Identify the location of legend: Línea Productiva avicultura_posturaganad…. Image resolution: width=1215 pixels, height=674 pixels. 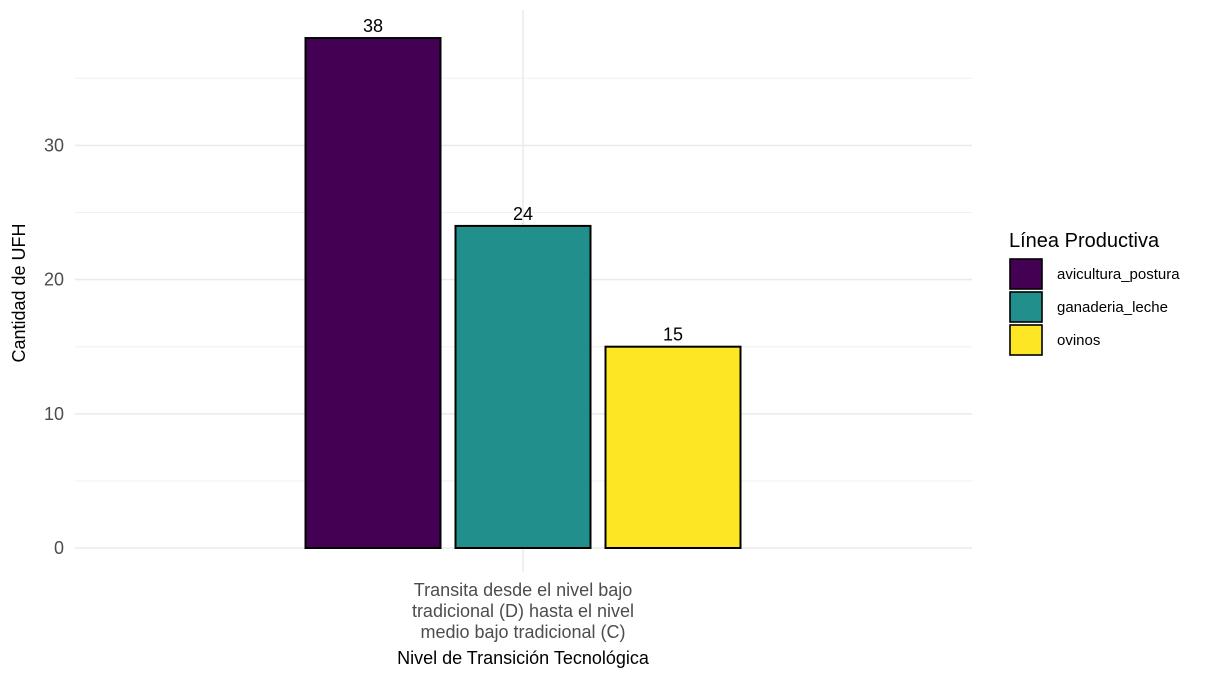
(1094, 293).